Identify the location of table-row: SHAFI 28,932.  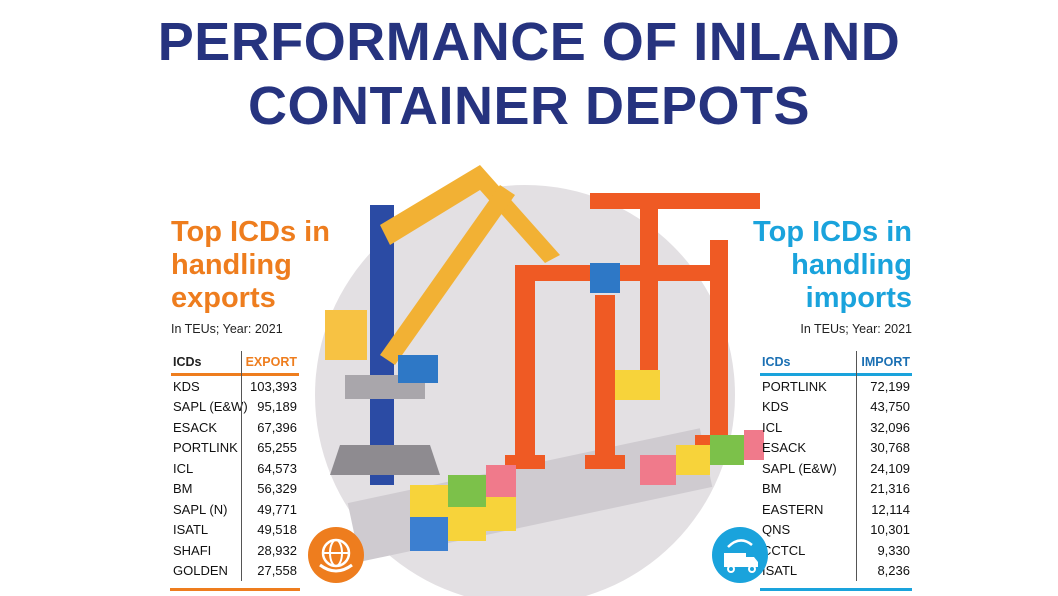
(235, 550).